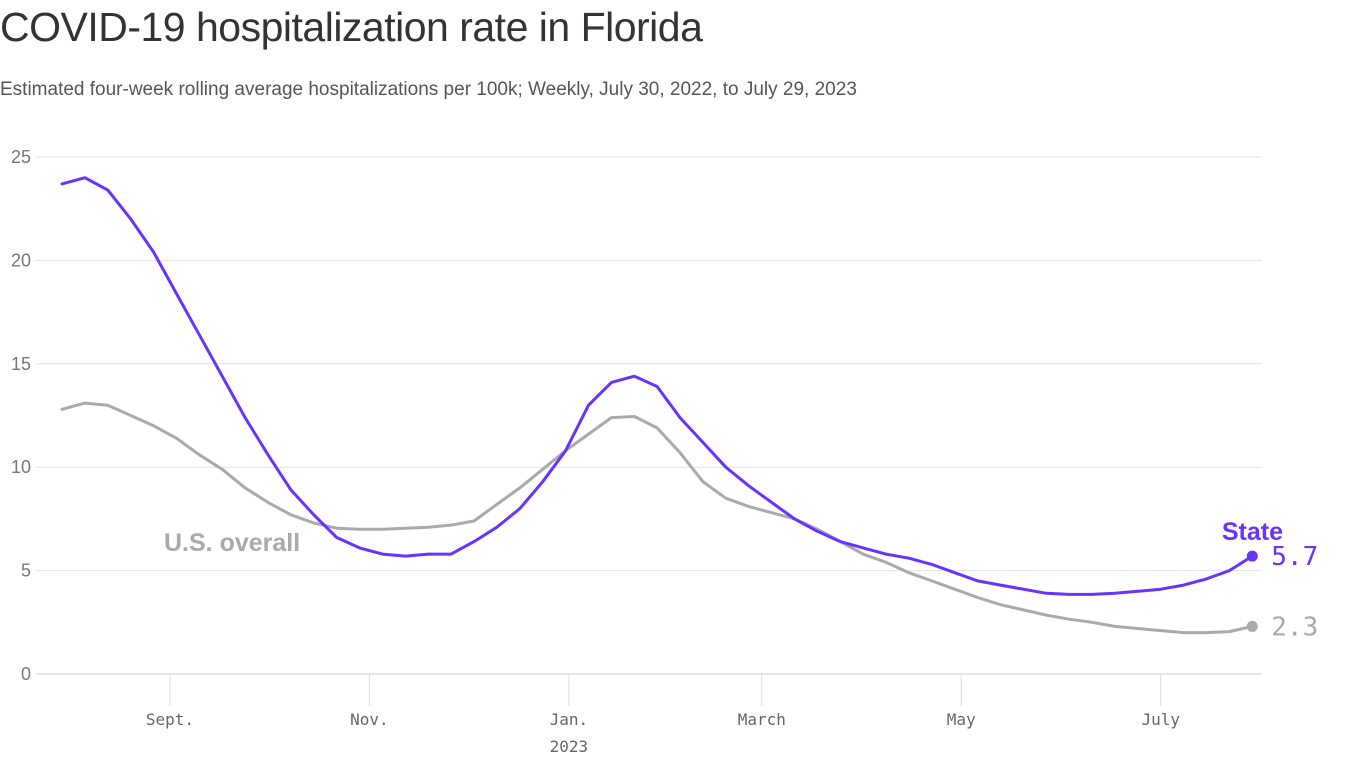  Describe the element at coordinates (21, 467) in the screenshot. I see `y-tick-label: 10` at that location.